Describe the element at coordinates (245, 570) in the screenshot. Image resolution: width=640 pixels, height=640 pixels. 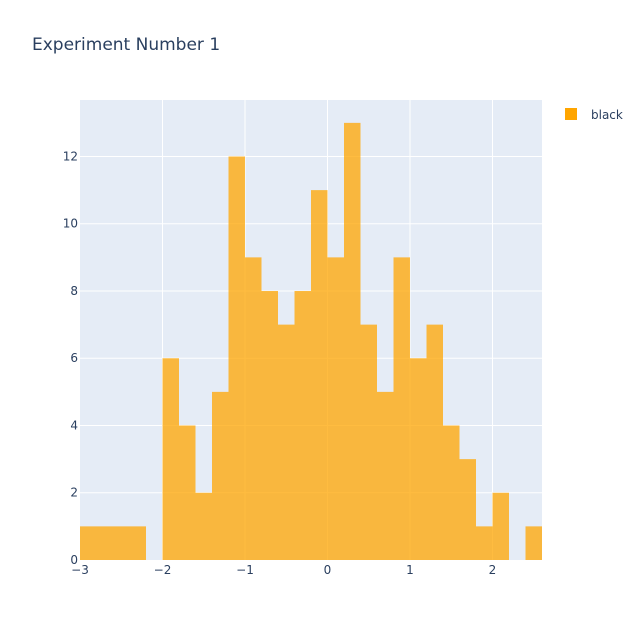
I see `x-tick-label: −1` at that location.